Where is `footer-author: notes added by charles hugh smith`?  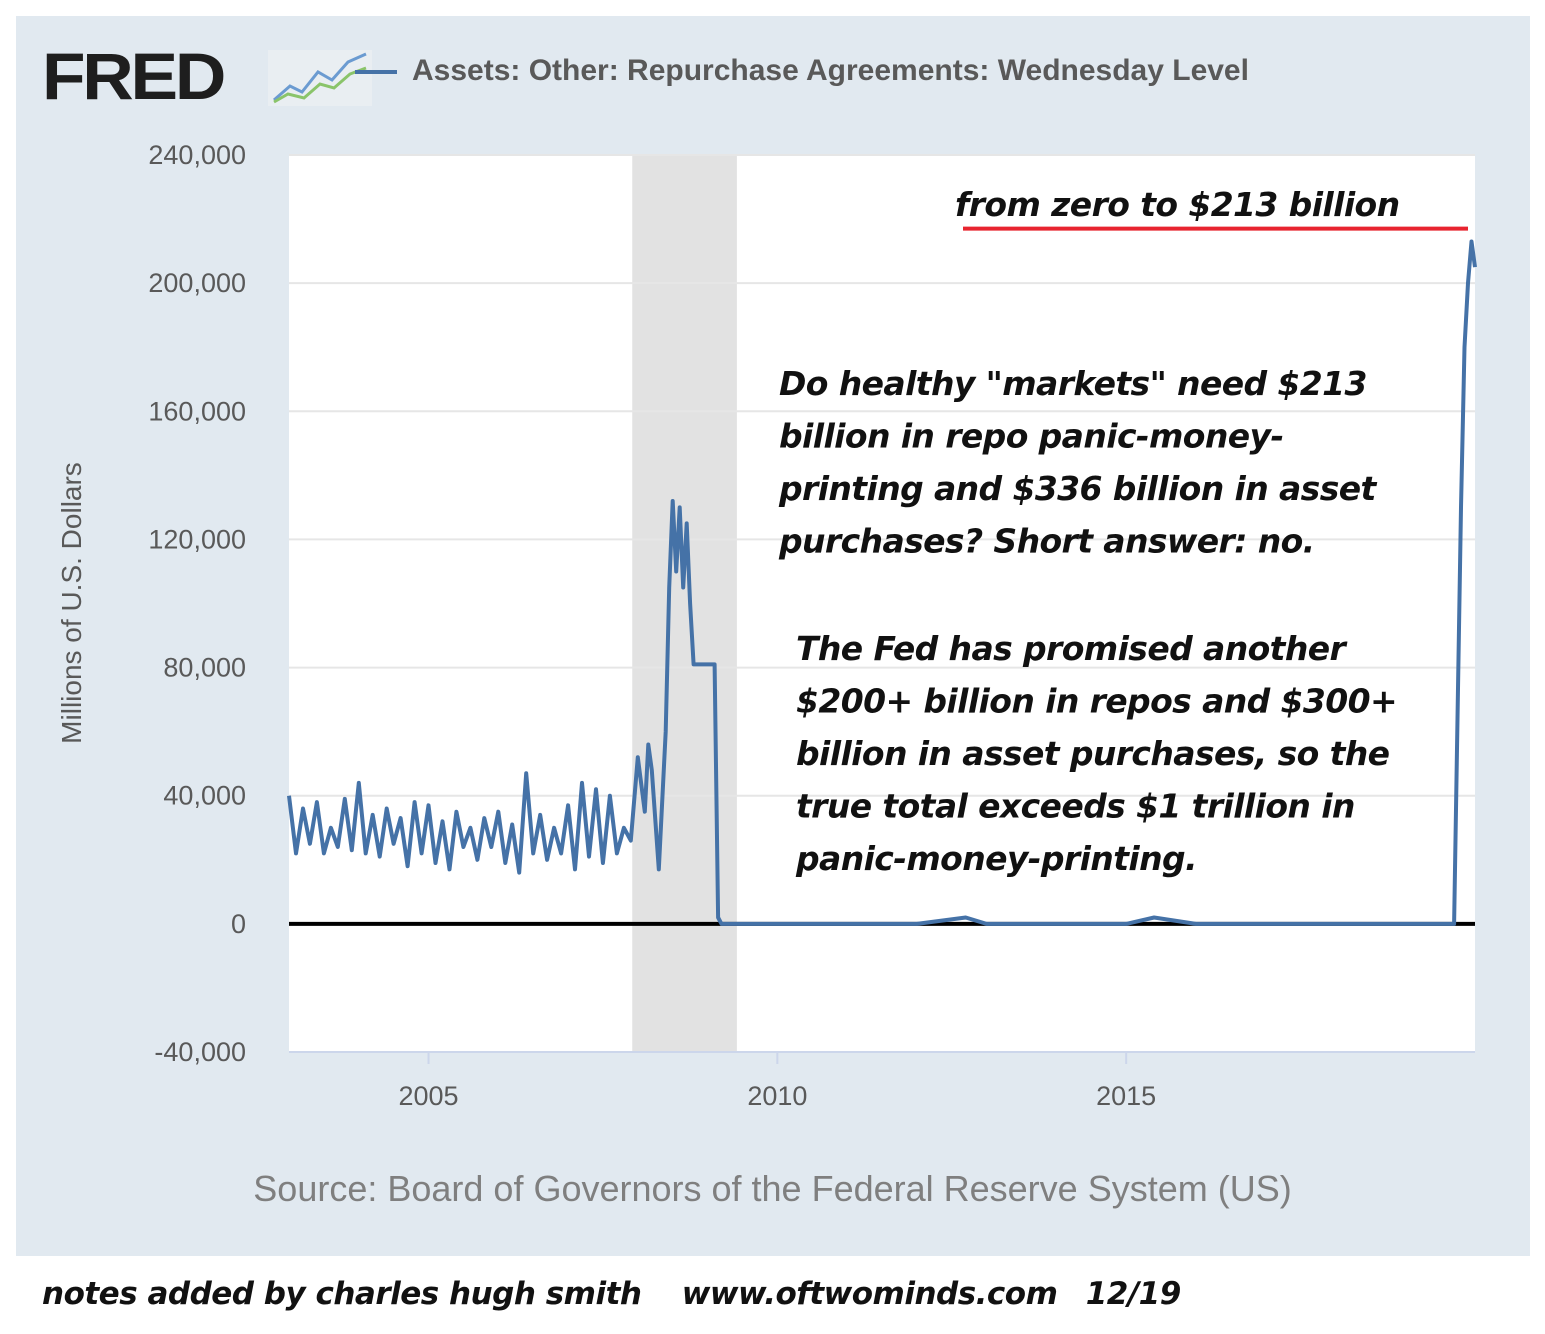 footer-author: notes added by charles hugh smith is located at coordinates (342, 1294).